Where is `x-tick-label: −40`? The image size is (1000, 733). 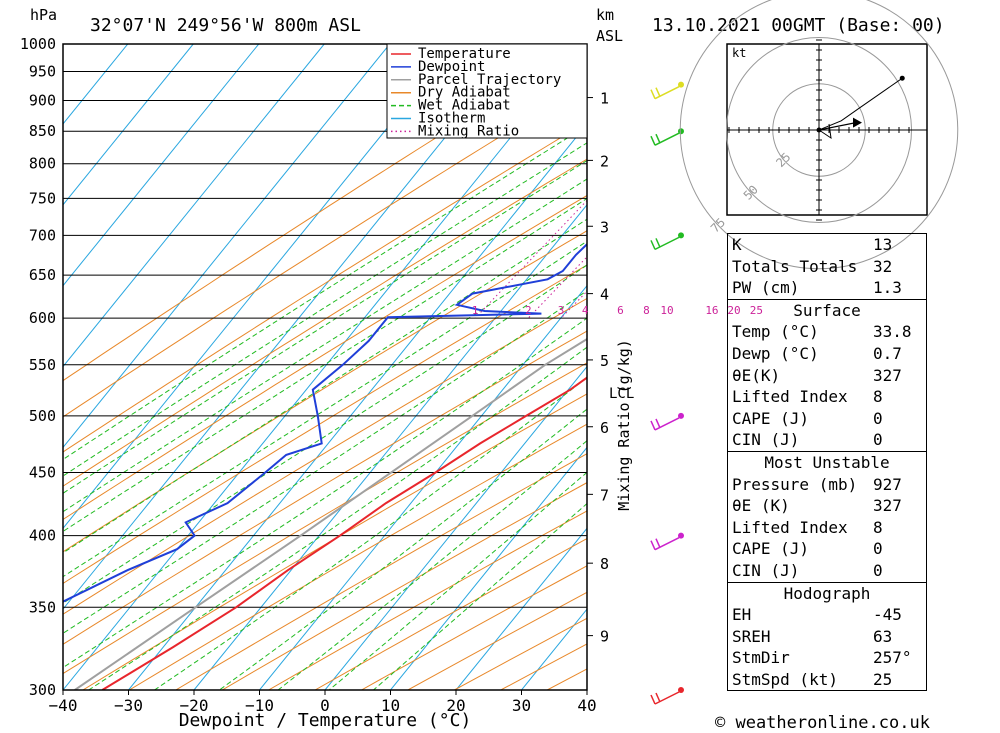 x-tick-label: −40 is located at coordinates (63, 705).